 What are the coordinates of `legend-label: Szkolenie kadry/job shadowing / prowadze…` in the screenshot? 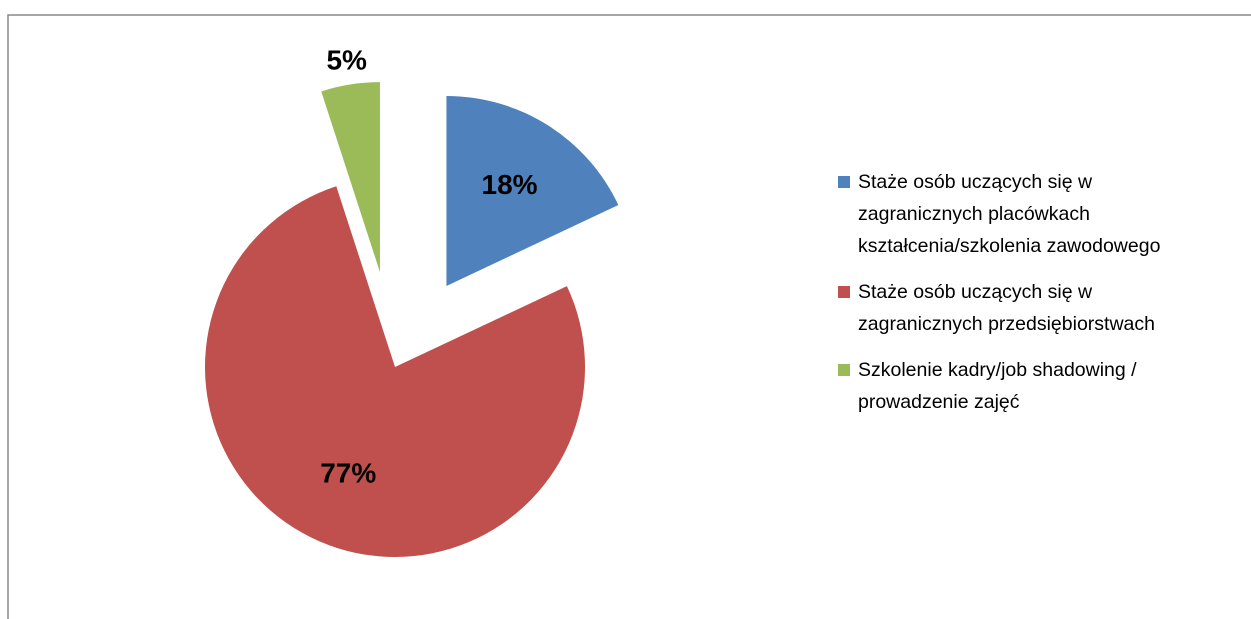 It's located at (997, 386).